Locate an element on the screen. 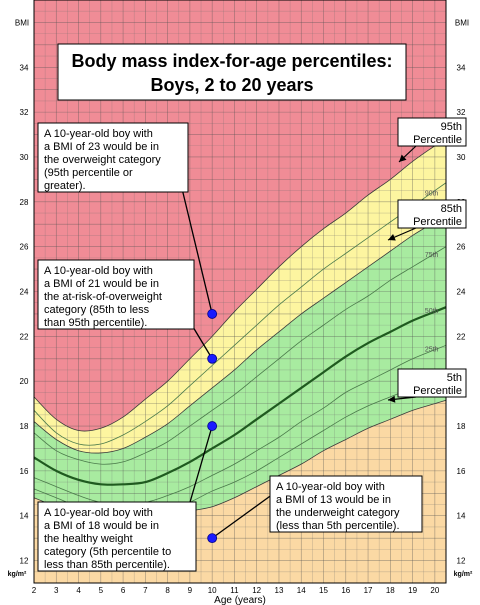  x-tick-label: 5 is located at coordinates (101, 590).